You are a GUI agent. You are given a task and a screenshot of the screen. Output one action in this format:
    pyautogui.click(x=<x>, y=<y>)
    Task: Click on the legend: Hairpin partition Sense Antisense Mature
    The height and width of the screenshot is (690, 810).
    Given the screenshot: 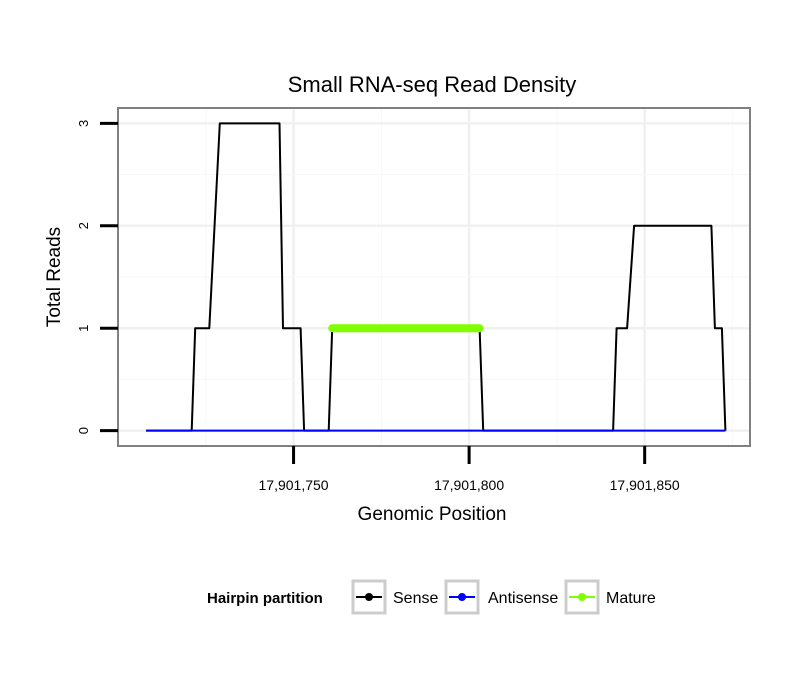 What is the action you would take?
    pyautogui.click(x=431, y=597)
    